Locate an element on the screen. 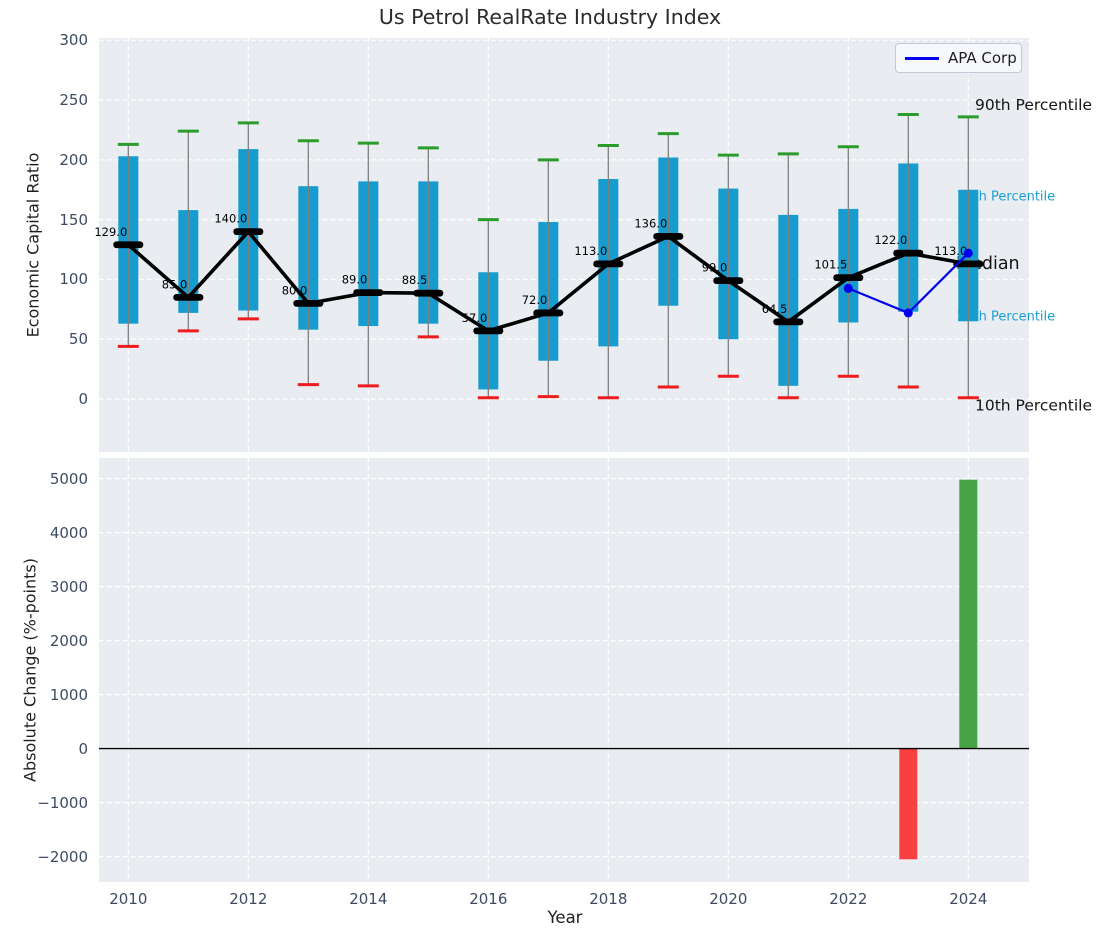  median-value-label: 101.5 is located at coordinates (830, 265).